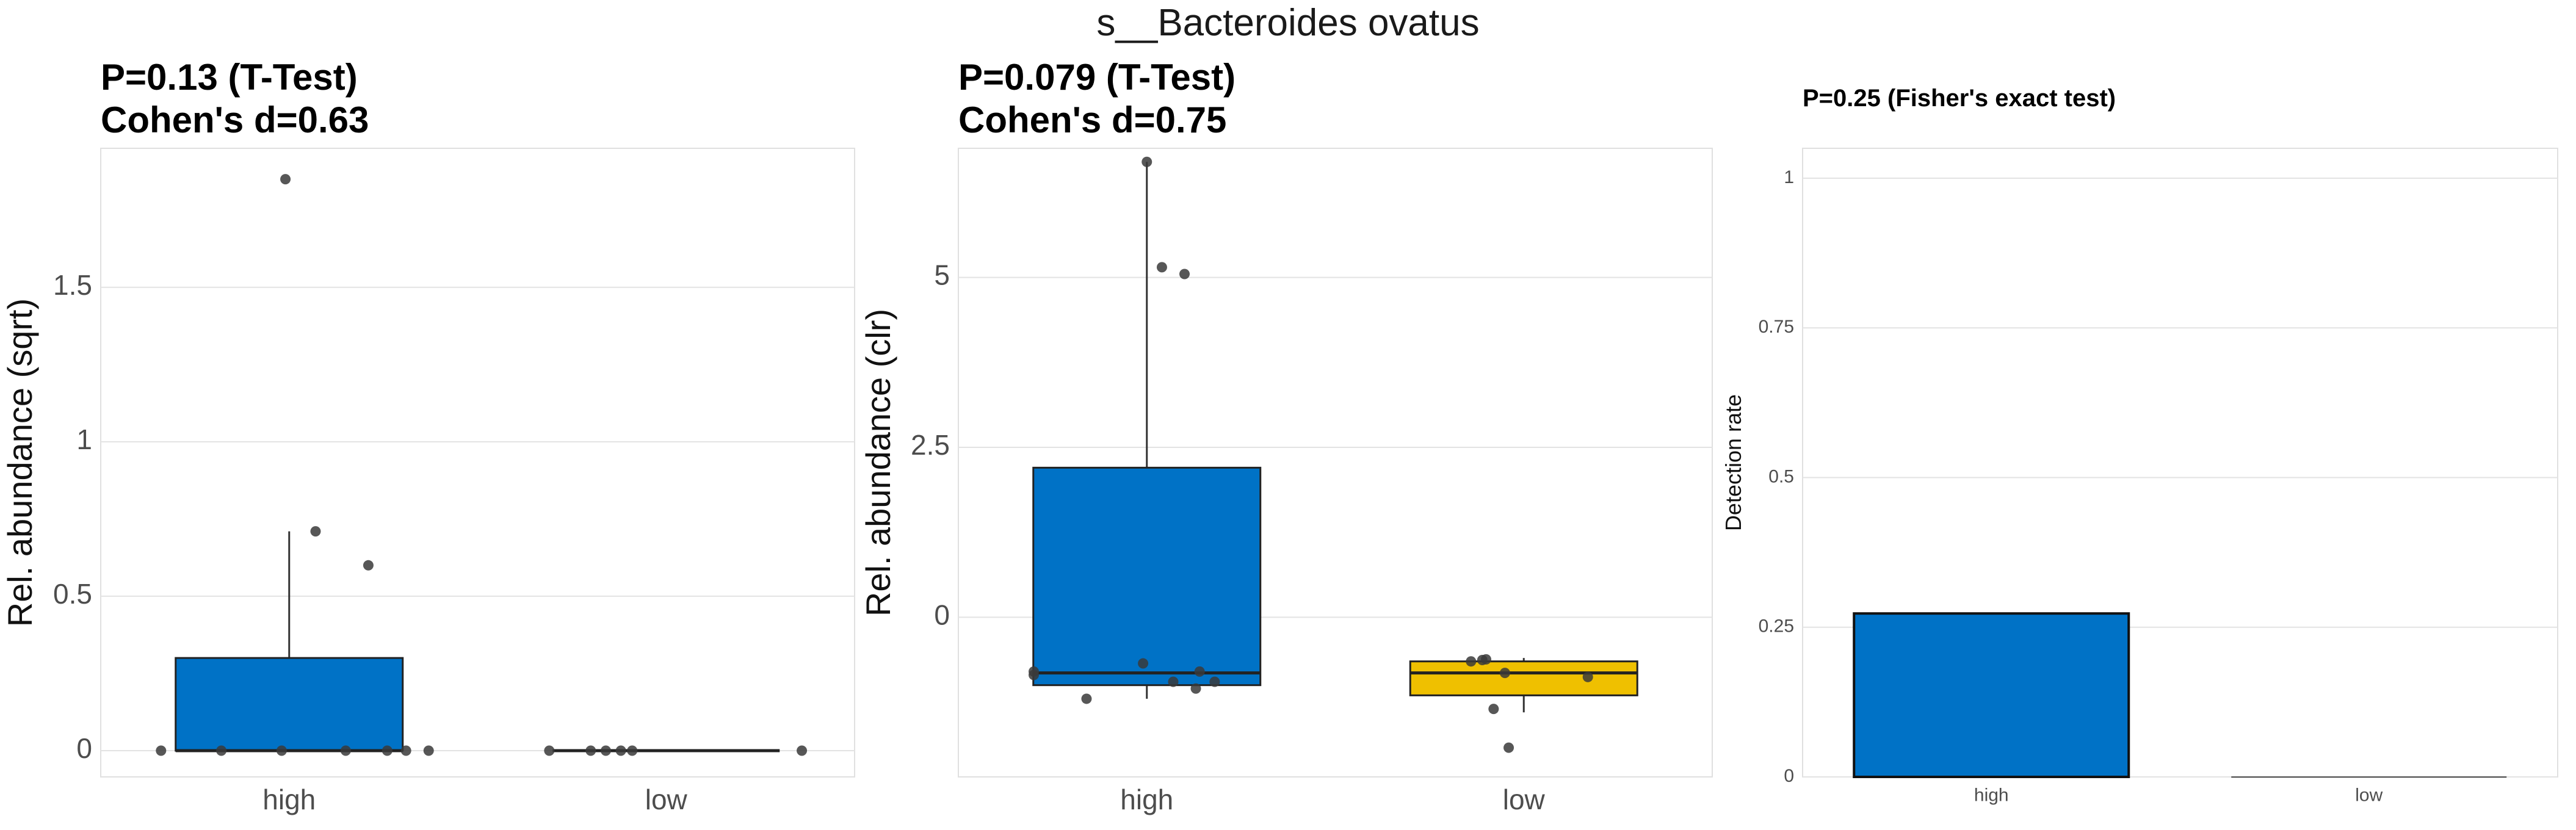 The height and width of the screenshot is (830, 2576). I want to click on panel-3-bar-low, so click(2369, 777).